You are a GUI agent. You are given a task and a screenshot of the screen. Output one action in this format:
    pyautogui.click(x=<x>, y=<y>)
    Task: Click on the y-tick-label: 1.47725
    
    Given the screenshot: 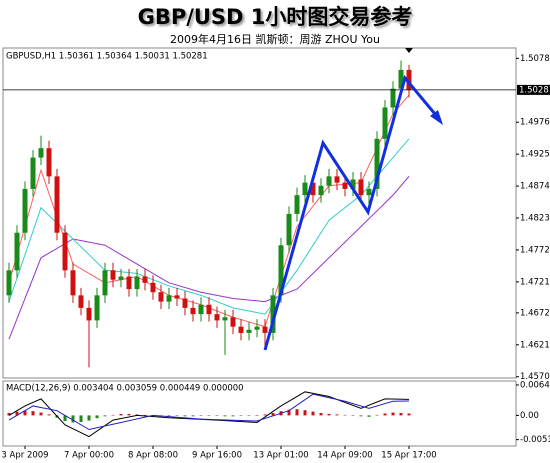 What is the action you would take?
    pyautogui.click(x=535, y=250)
    